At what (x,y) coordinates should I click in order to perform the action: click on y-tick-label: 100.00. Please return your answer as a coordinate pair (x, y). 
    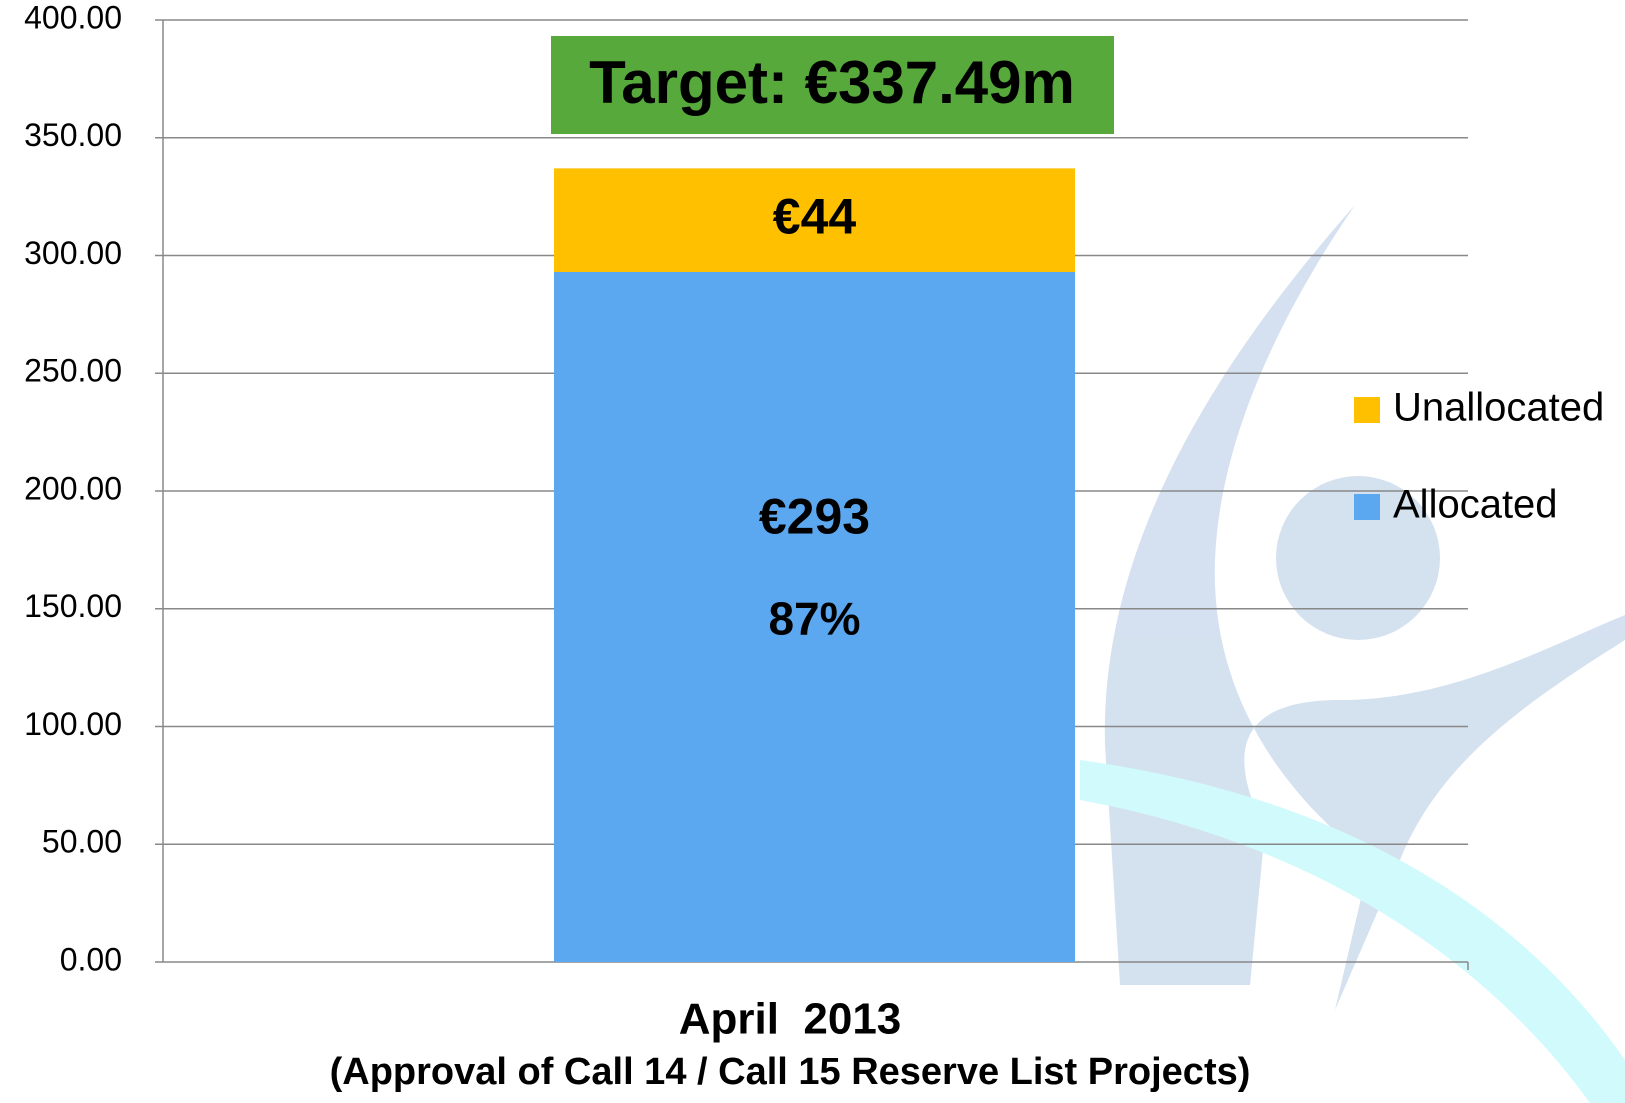
    Looking at the image, I should click on (73, 724).